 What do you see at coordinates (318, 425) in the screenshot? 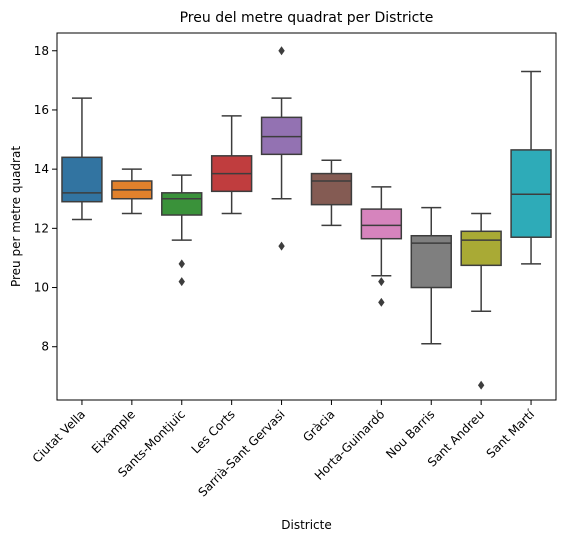
I see `x-tick-label: Gràcia` at bounding box center [318, 425].